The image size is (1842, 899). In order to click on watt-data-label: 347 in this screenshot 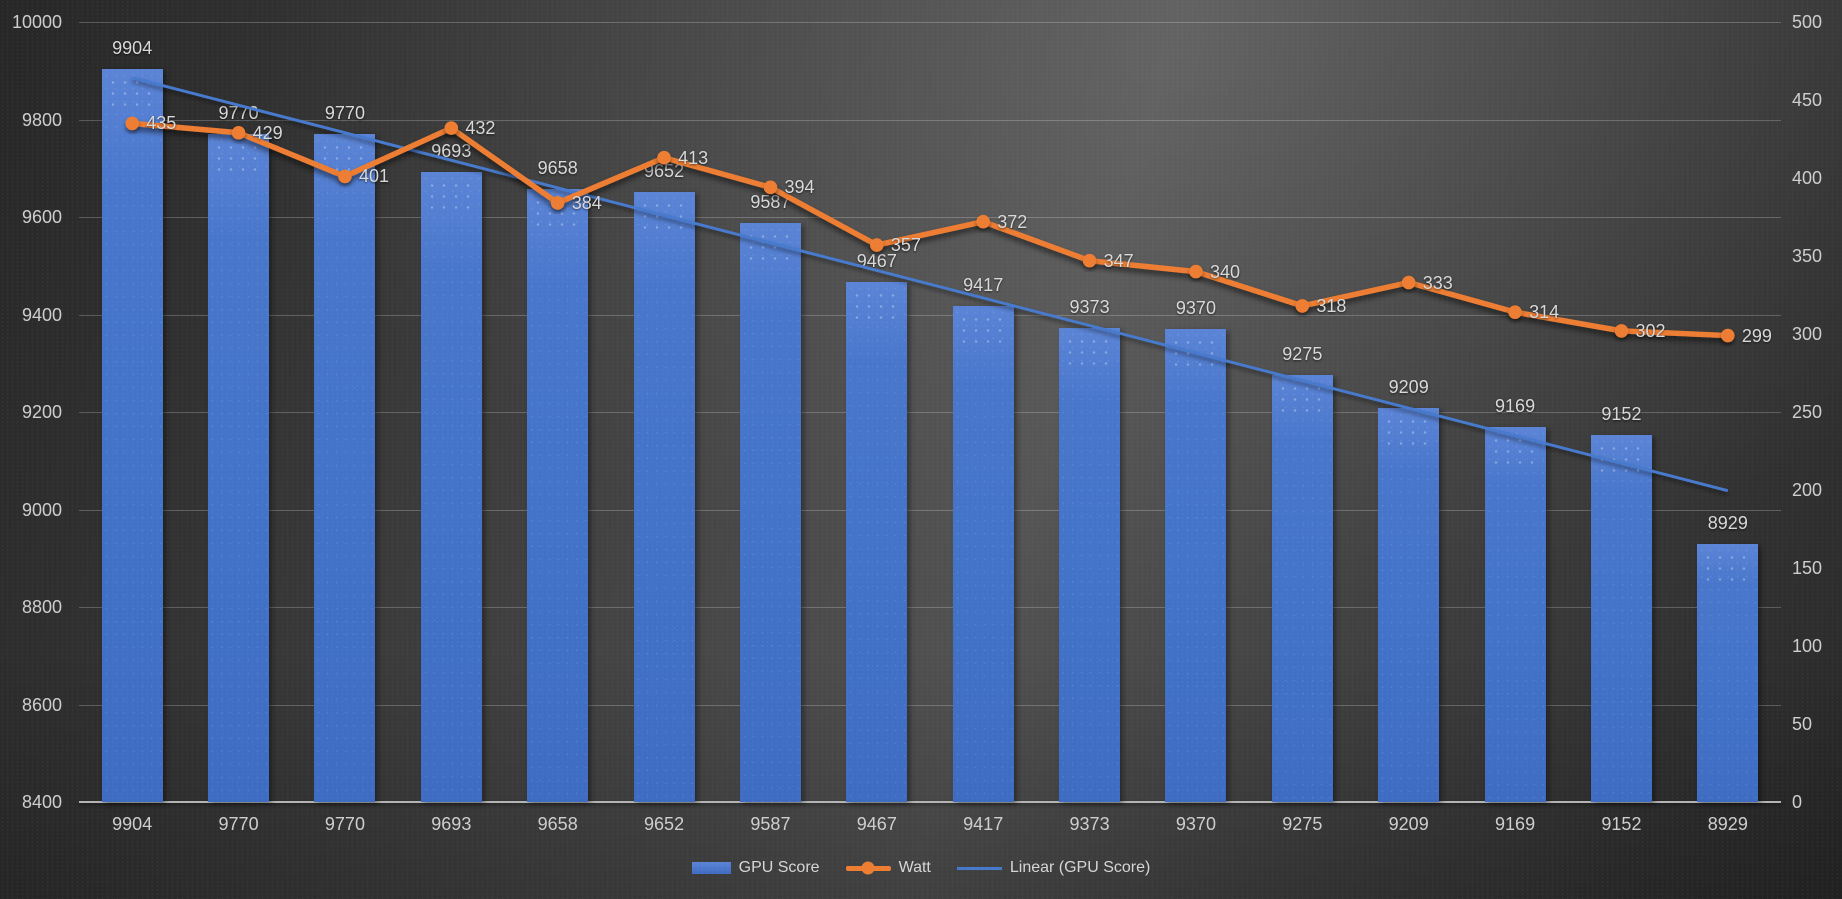, I will do `click(1118, 260)`.